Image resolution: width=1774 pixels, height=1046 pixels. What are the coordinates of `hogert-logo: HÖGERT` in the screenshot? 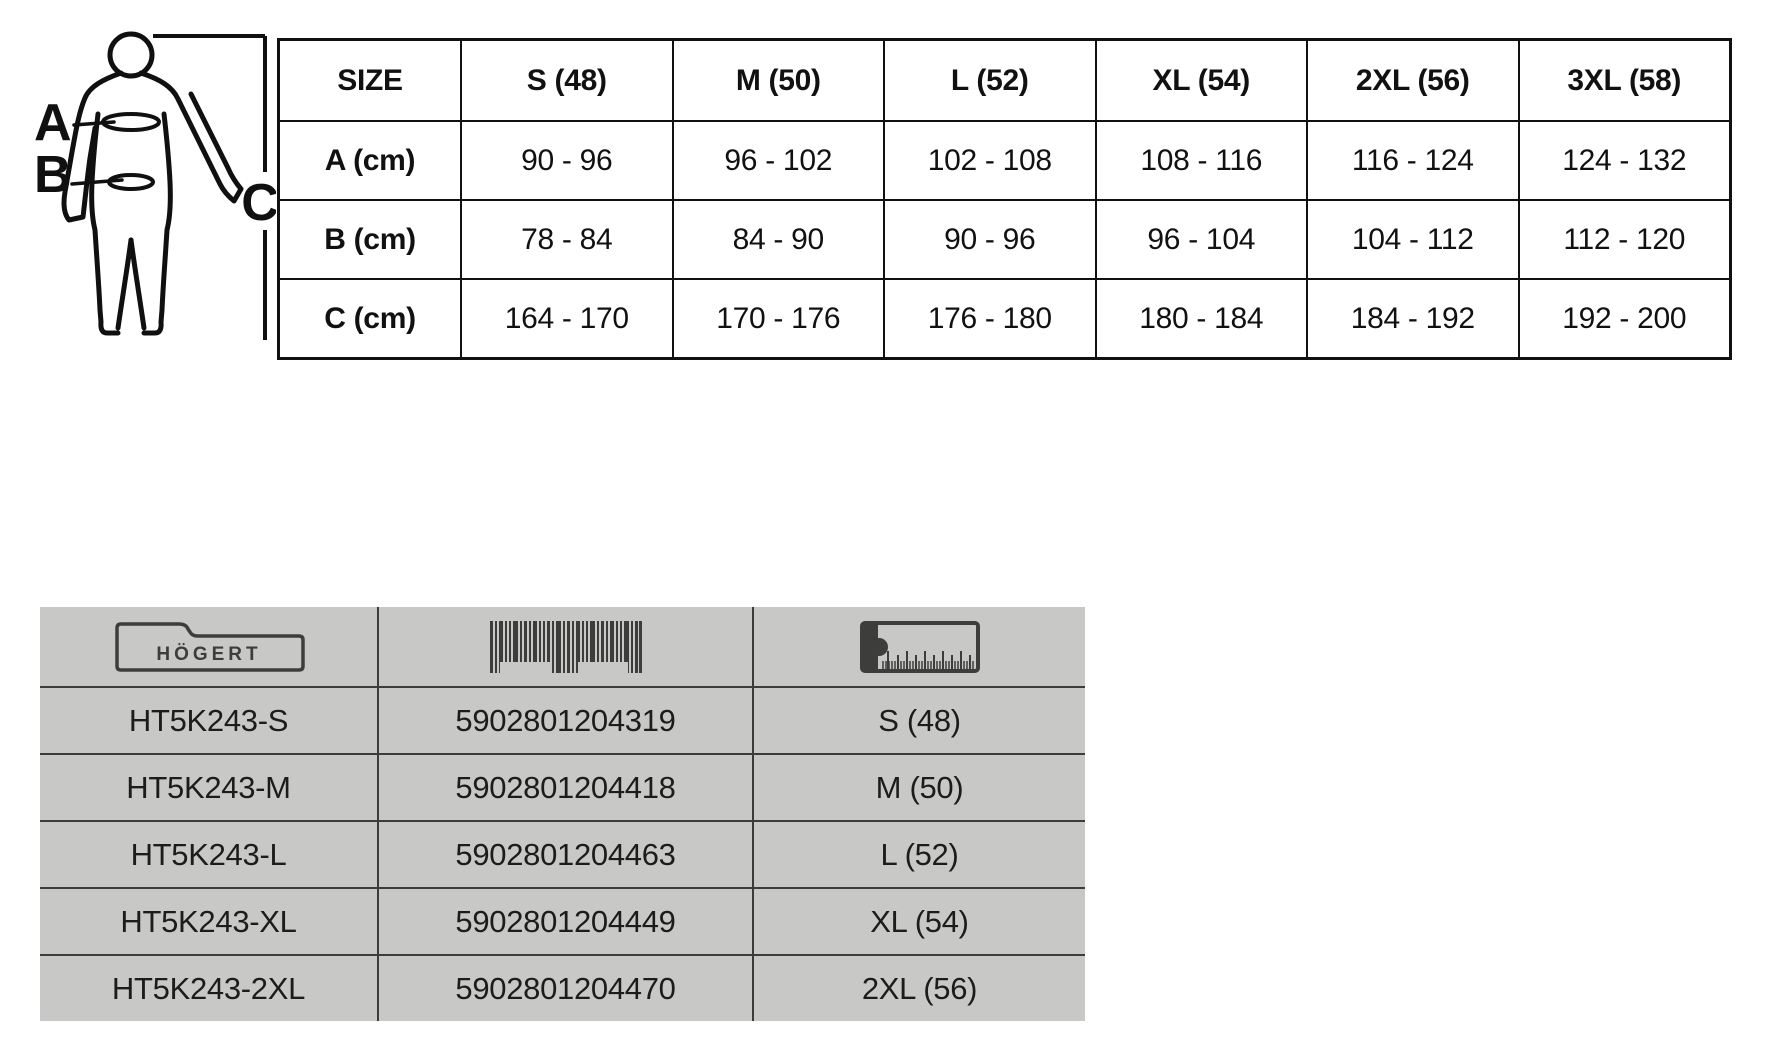 It's located at (209, 646).